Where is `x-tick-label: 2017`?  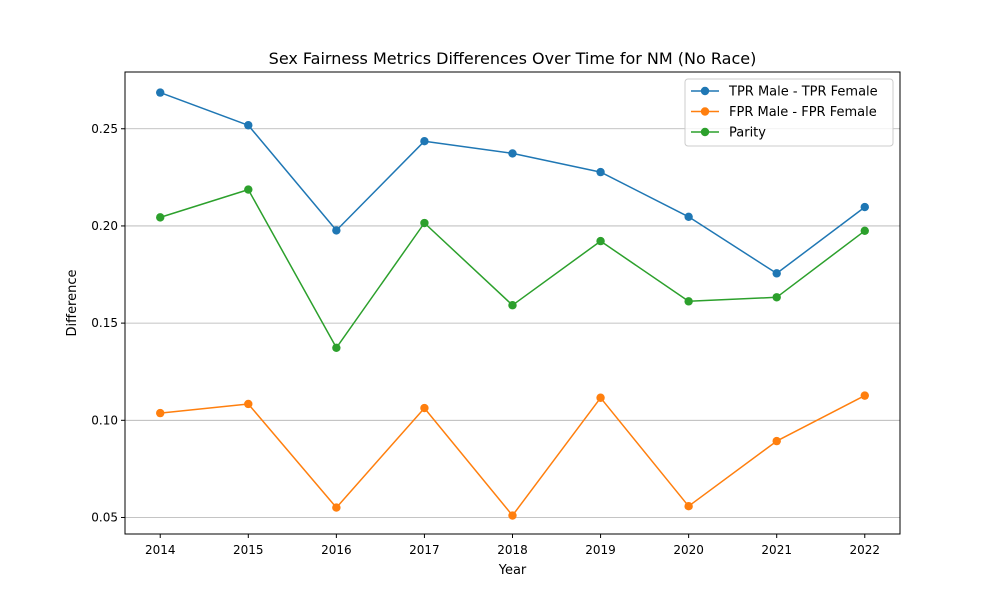
x-tick-label: 2017 is located at coordinates (424, 550).